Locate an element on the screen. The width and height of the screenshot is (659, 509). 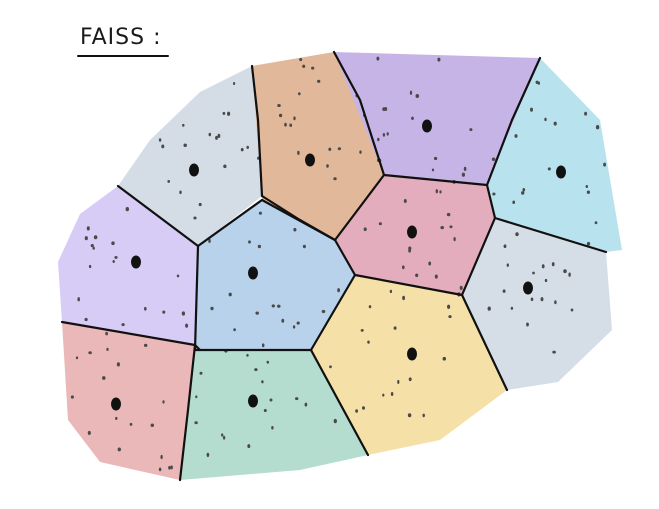
centroid-top-right is located at coordinates (561, 172).